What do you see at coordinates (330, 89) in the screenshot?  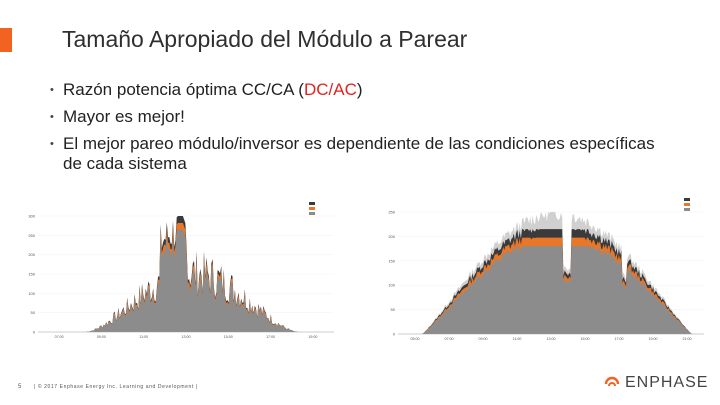 I see `bullet-highlight: DC/AC` at bounding box center [330, 89].